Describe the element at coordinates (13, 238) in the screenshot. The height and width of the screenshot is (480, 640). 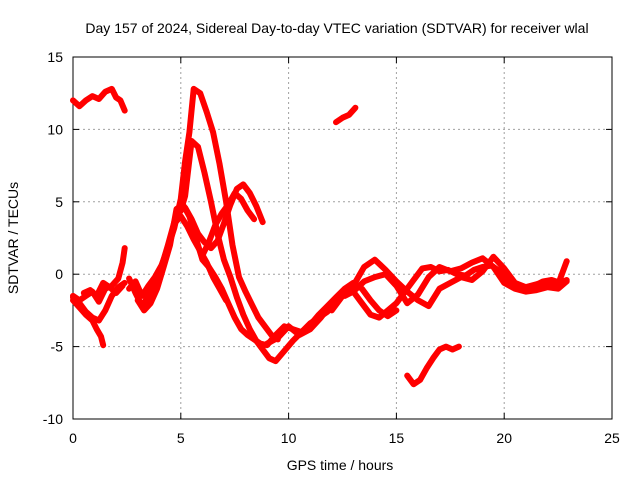
I see `y-axis-label: SDTVAR / TECUs` at that location.